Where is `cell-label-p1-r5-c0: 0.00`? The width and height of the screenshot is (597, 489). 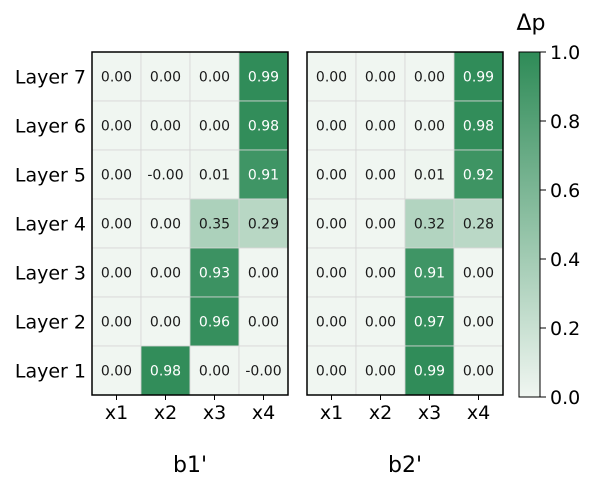
cell-label-p1-r5-c0: 0.00 is located at coordinates (331, 323).